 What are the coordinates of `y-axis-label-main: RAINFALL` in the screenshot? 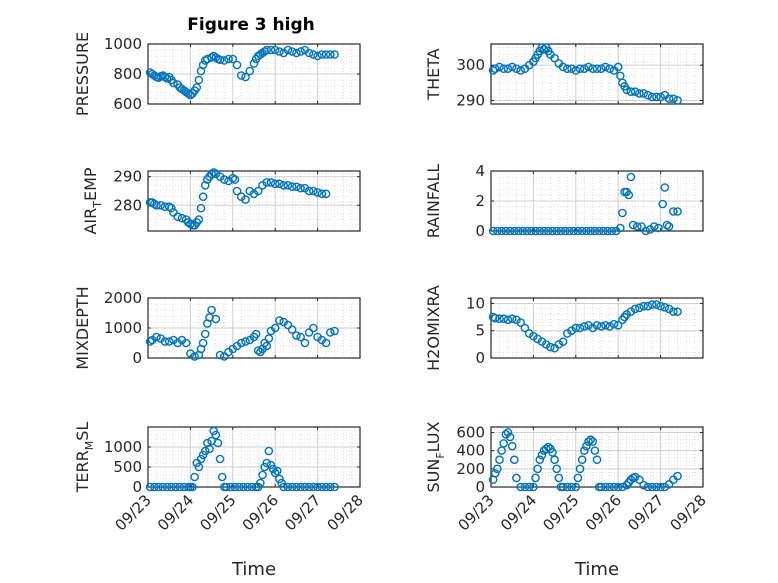 It's located at (433, 201).